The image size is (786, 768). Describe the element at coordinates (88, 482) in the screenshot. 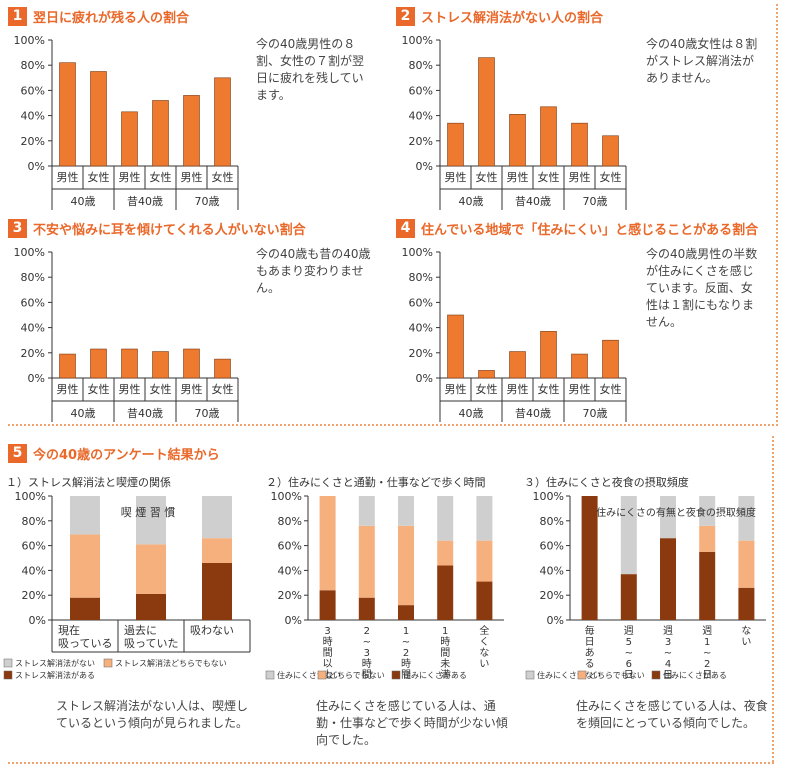

I see `sub-title-1: １）ストレス解消法と喫煙の関係` at that location.